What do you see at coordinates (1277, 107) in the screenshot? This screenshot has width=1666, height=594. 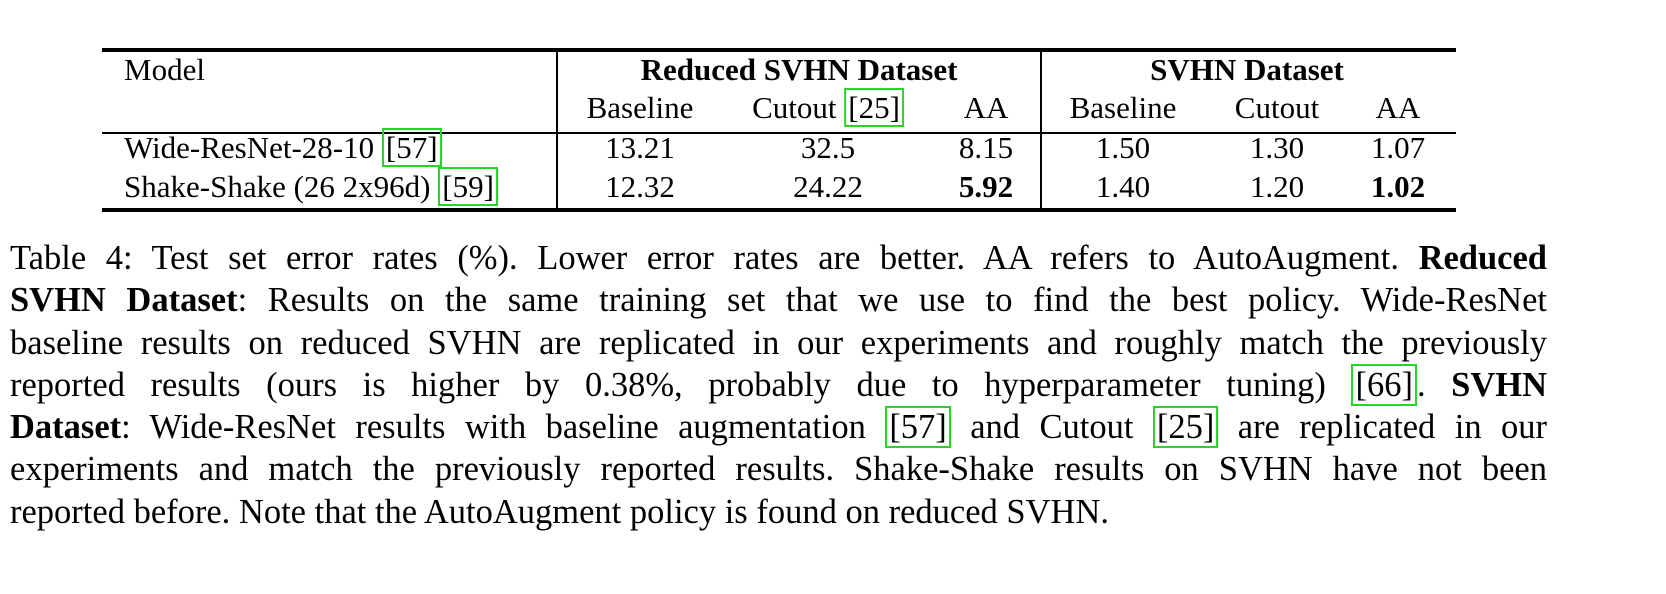 I see `header-full-cutout: Cutout` at bounding box center [1277, 107].